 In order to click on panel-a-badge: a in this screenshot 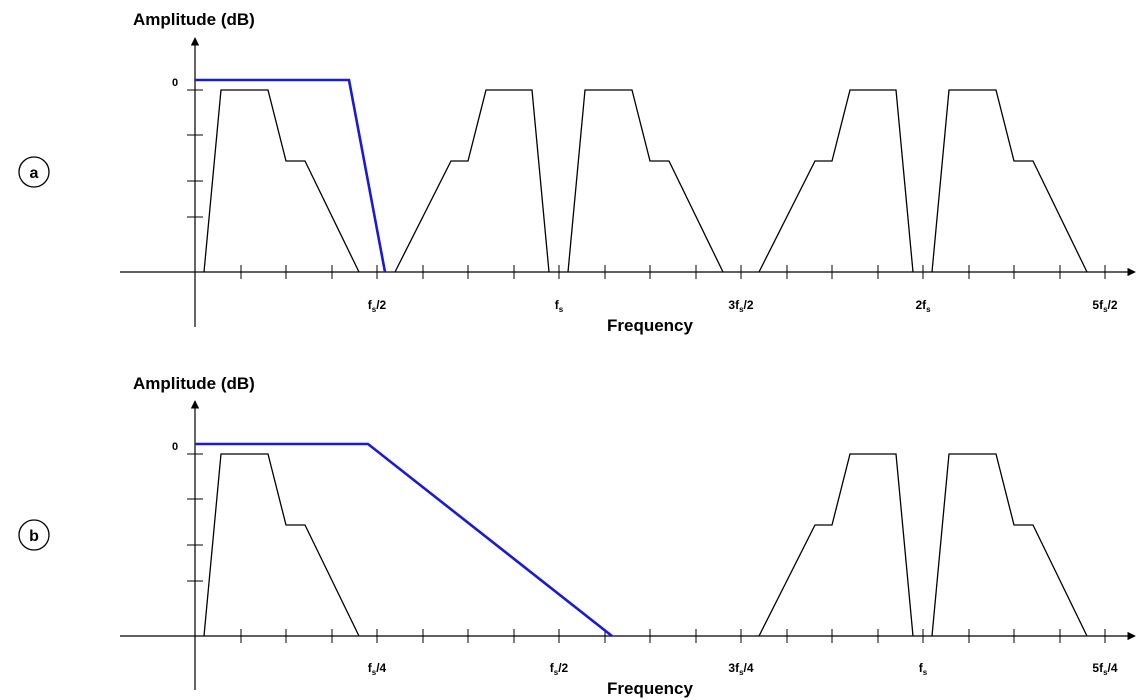, I will do `click(34, 172)`.